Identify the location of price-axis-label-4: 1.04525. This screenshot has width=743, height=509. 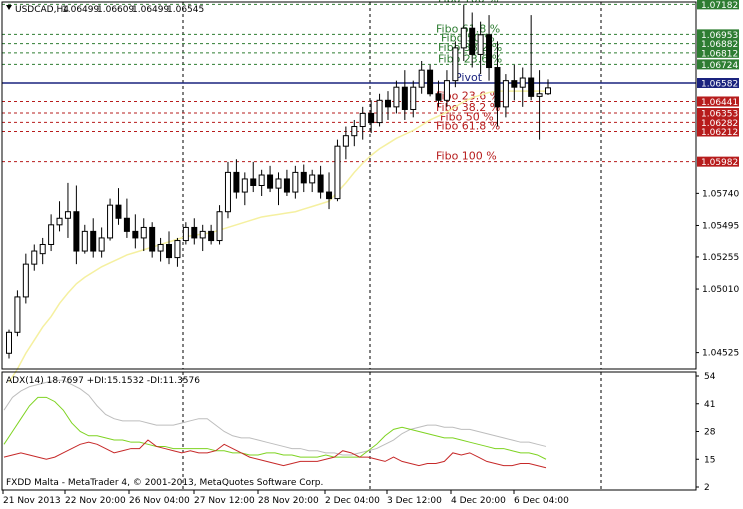
(720, 354).